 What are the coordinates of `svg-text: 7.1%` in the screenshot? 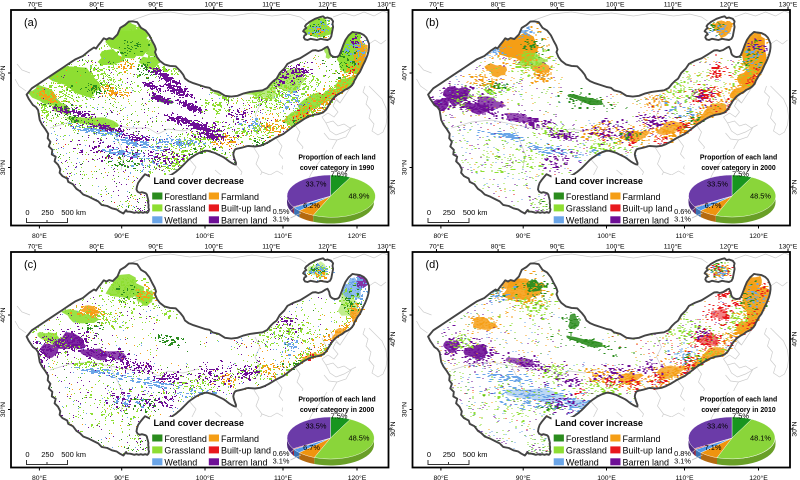 It's located at (713, 447).